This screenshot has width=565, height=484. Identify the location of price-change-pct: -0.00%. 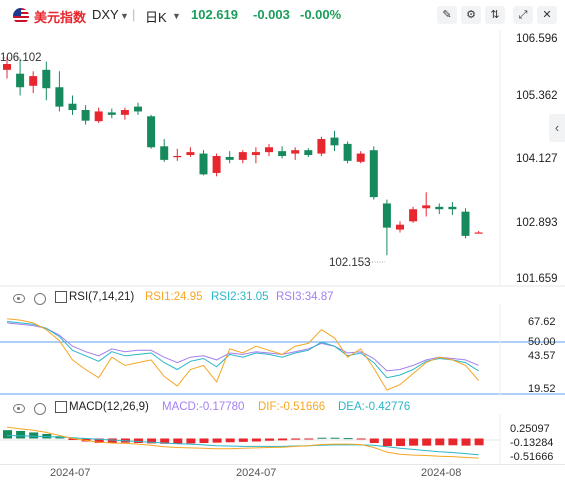
(321, 14).